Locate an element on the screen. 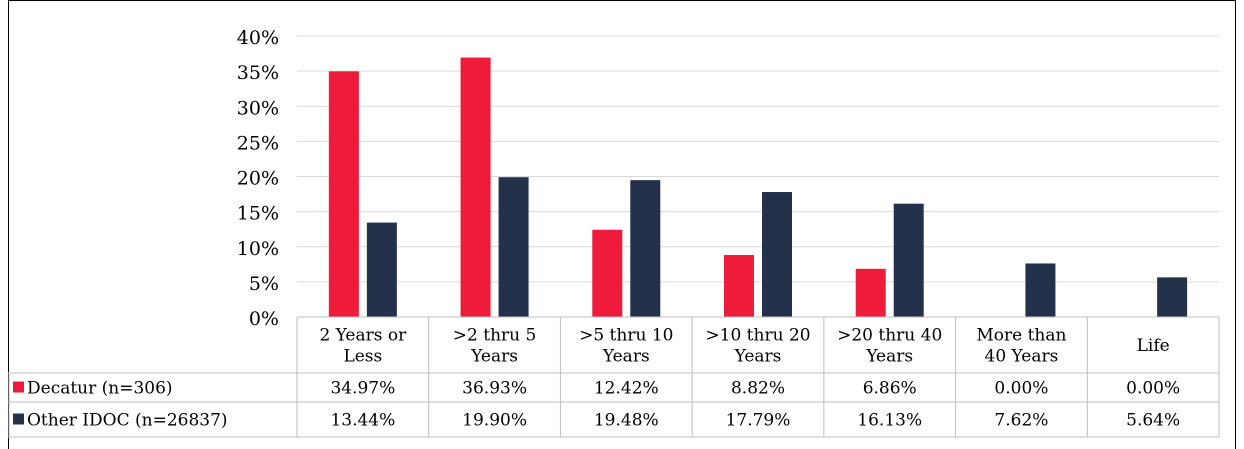 The image size is (1244, 449). data-label: 7.62% is located at coordinates (1021, 421).